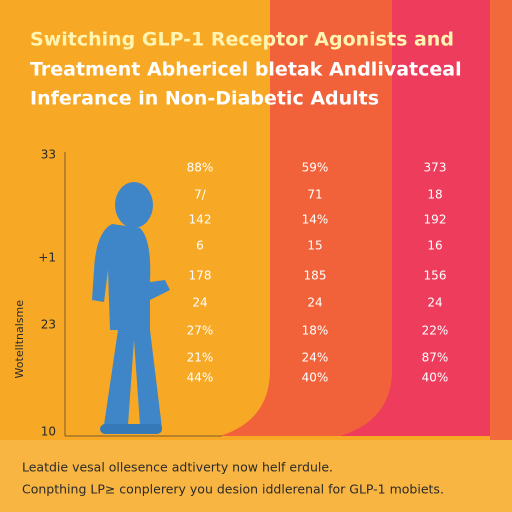  I want to click on table-cell: 44%, so click(200, 378).